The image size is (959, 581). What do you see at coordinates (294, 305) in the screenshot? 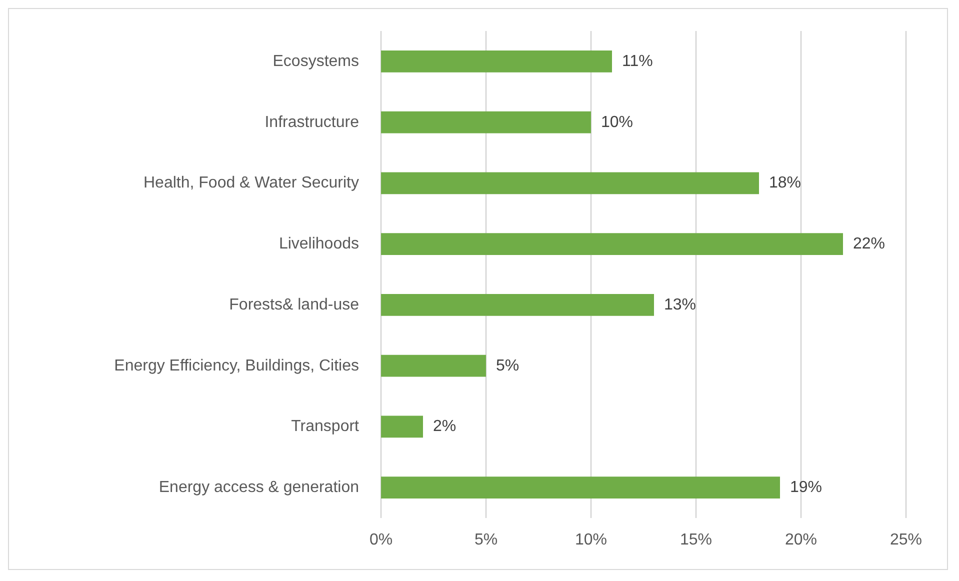
I see `y-tick-label: Forests& land-use` at bounding box center [294, 305].